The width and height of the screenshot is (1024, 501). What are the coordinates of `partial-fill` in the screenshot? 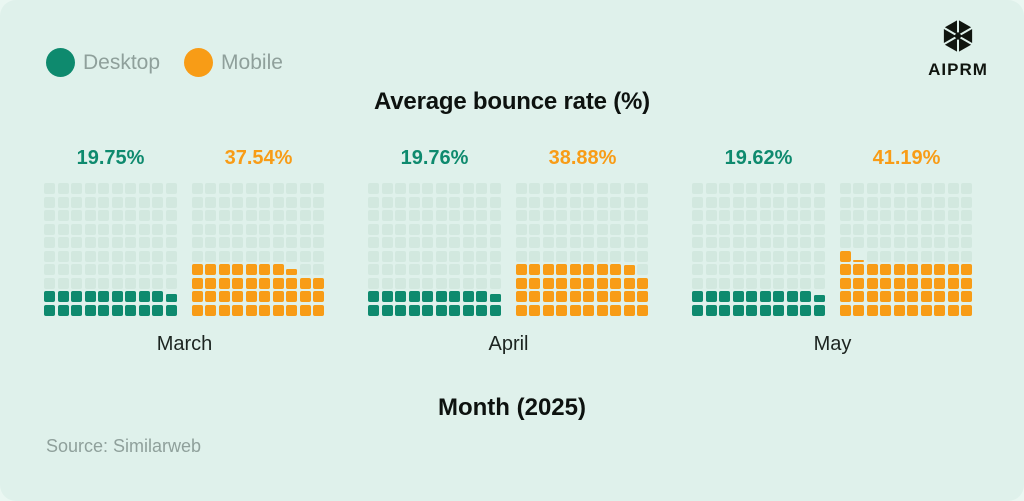 It's located at (171, 298).